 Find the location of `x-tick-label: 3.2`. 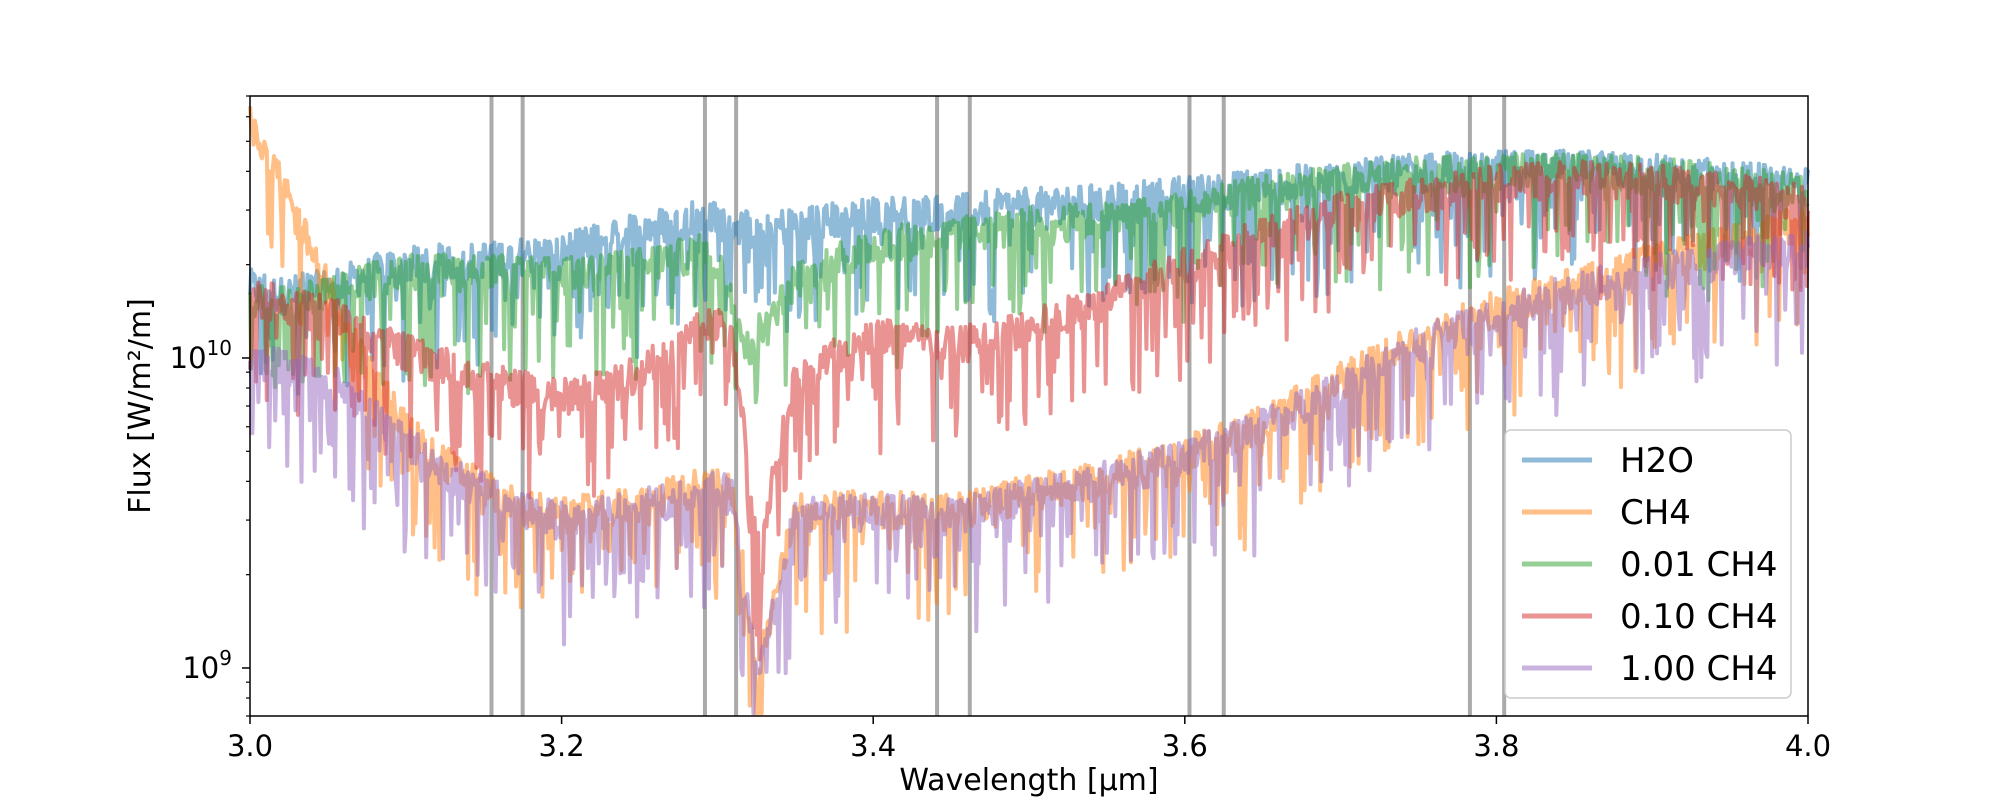

x-tick-label: 3.2 is located at coordinates (562, 746).